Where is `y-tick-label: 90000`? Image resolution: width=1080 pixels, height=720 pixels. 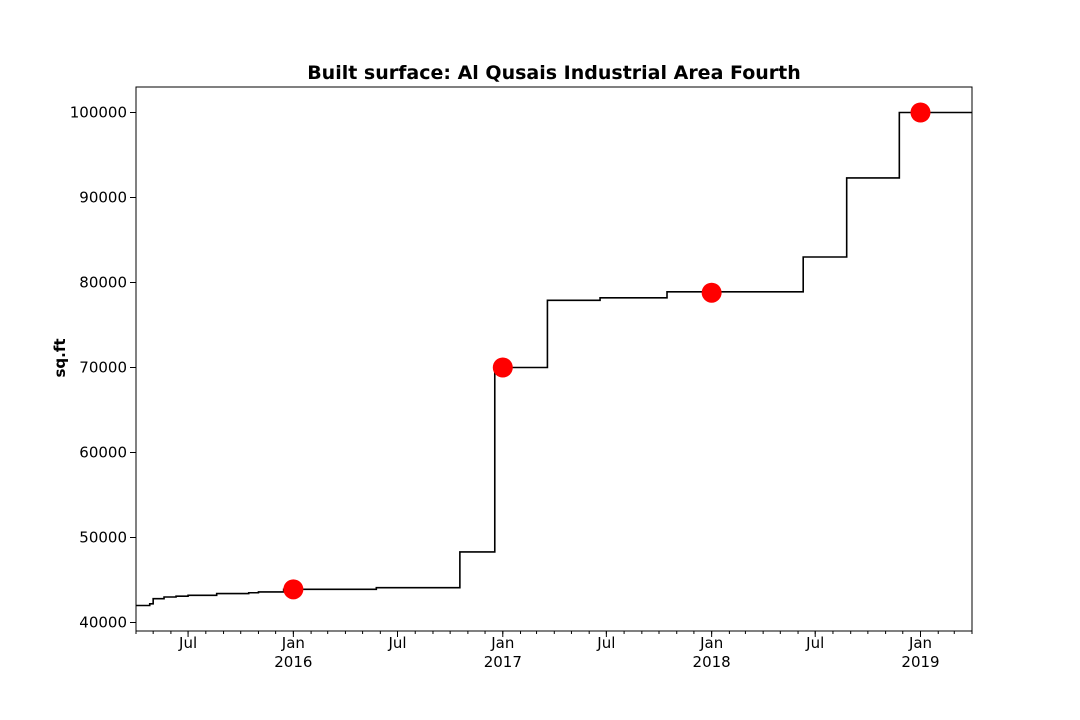 y-tick-label: 90000 is located at coordinates (103, 198).